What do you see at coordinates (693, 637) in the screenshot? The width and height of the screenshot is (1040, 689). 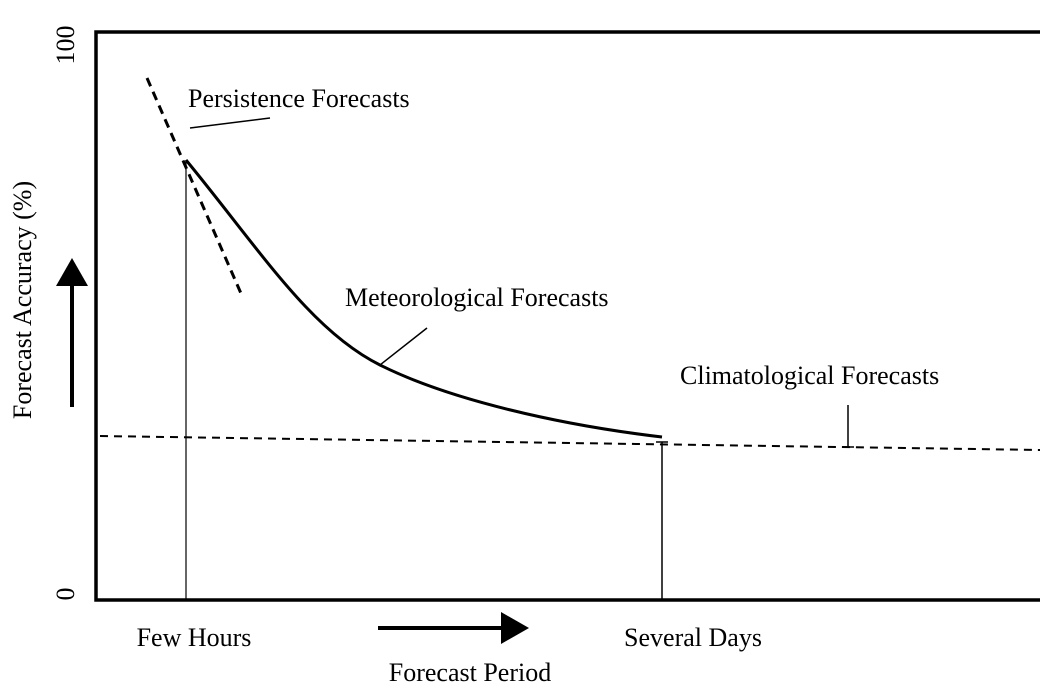 I see `x-right-label: Several Days` at bounding box center [693, 637].